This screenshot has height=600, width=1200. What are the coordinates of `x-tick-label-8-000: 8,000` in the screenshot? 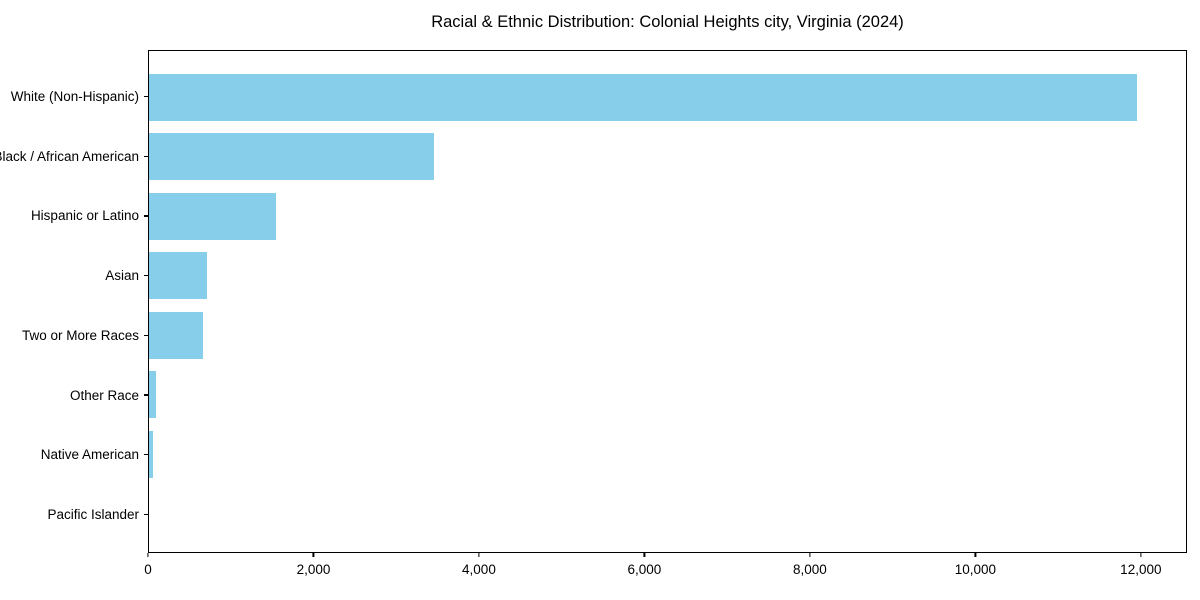 It's located at (809, 569).